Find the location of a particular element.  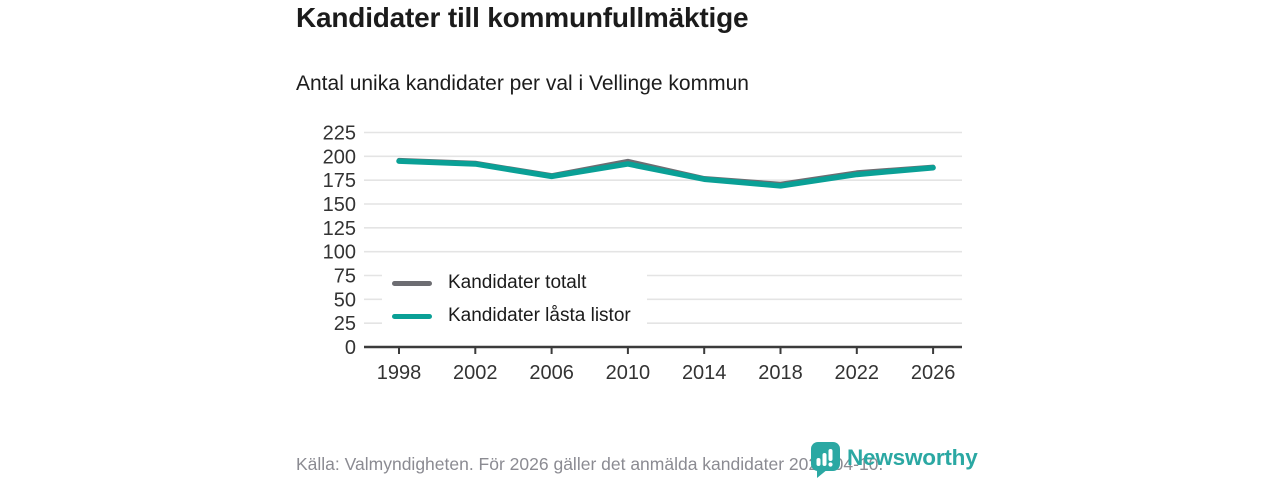

svg-text: 75 is located at coordinates (345, 277).